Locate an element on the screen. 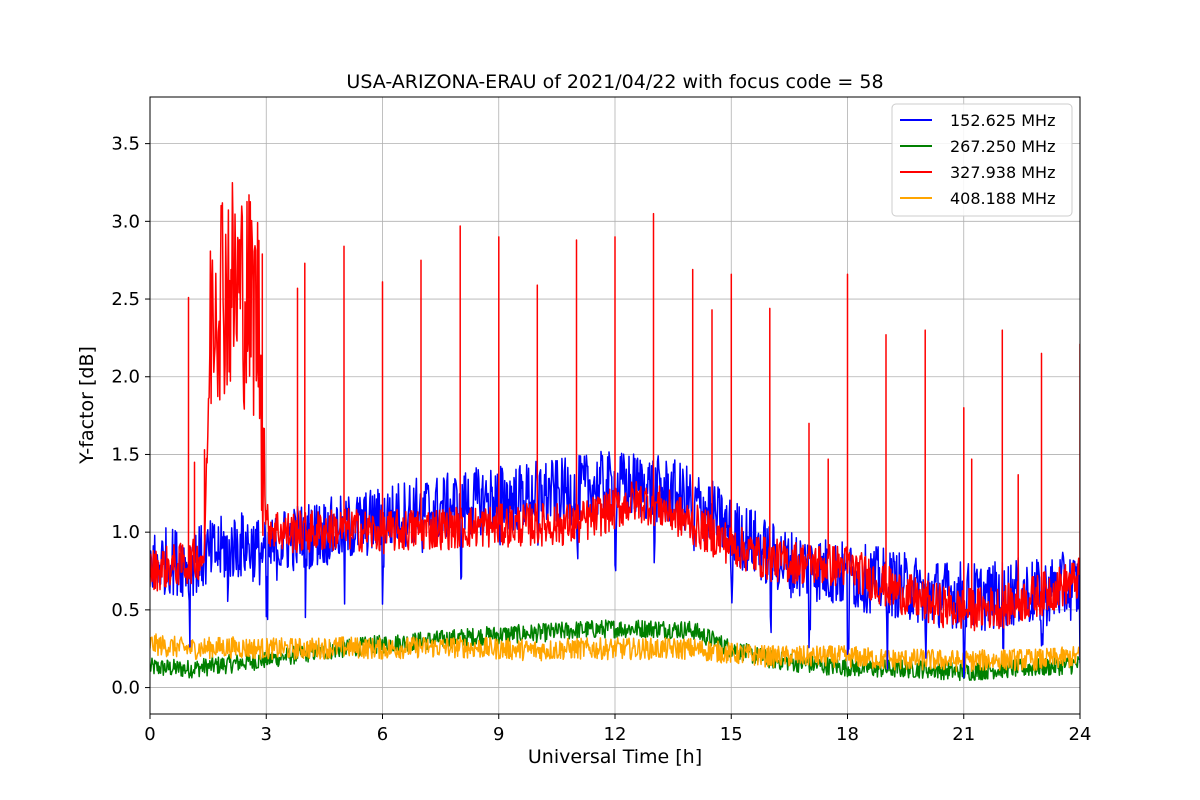  x-tick-label: 6 is located at coordinates (382, 734).